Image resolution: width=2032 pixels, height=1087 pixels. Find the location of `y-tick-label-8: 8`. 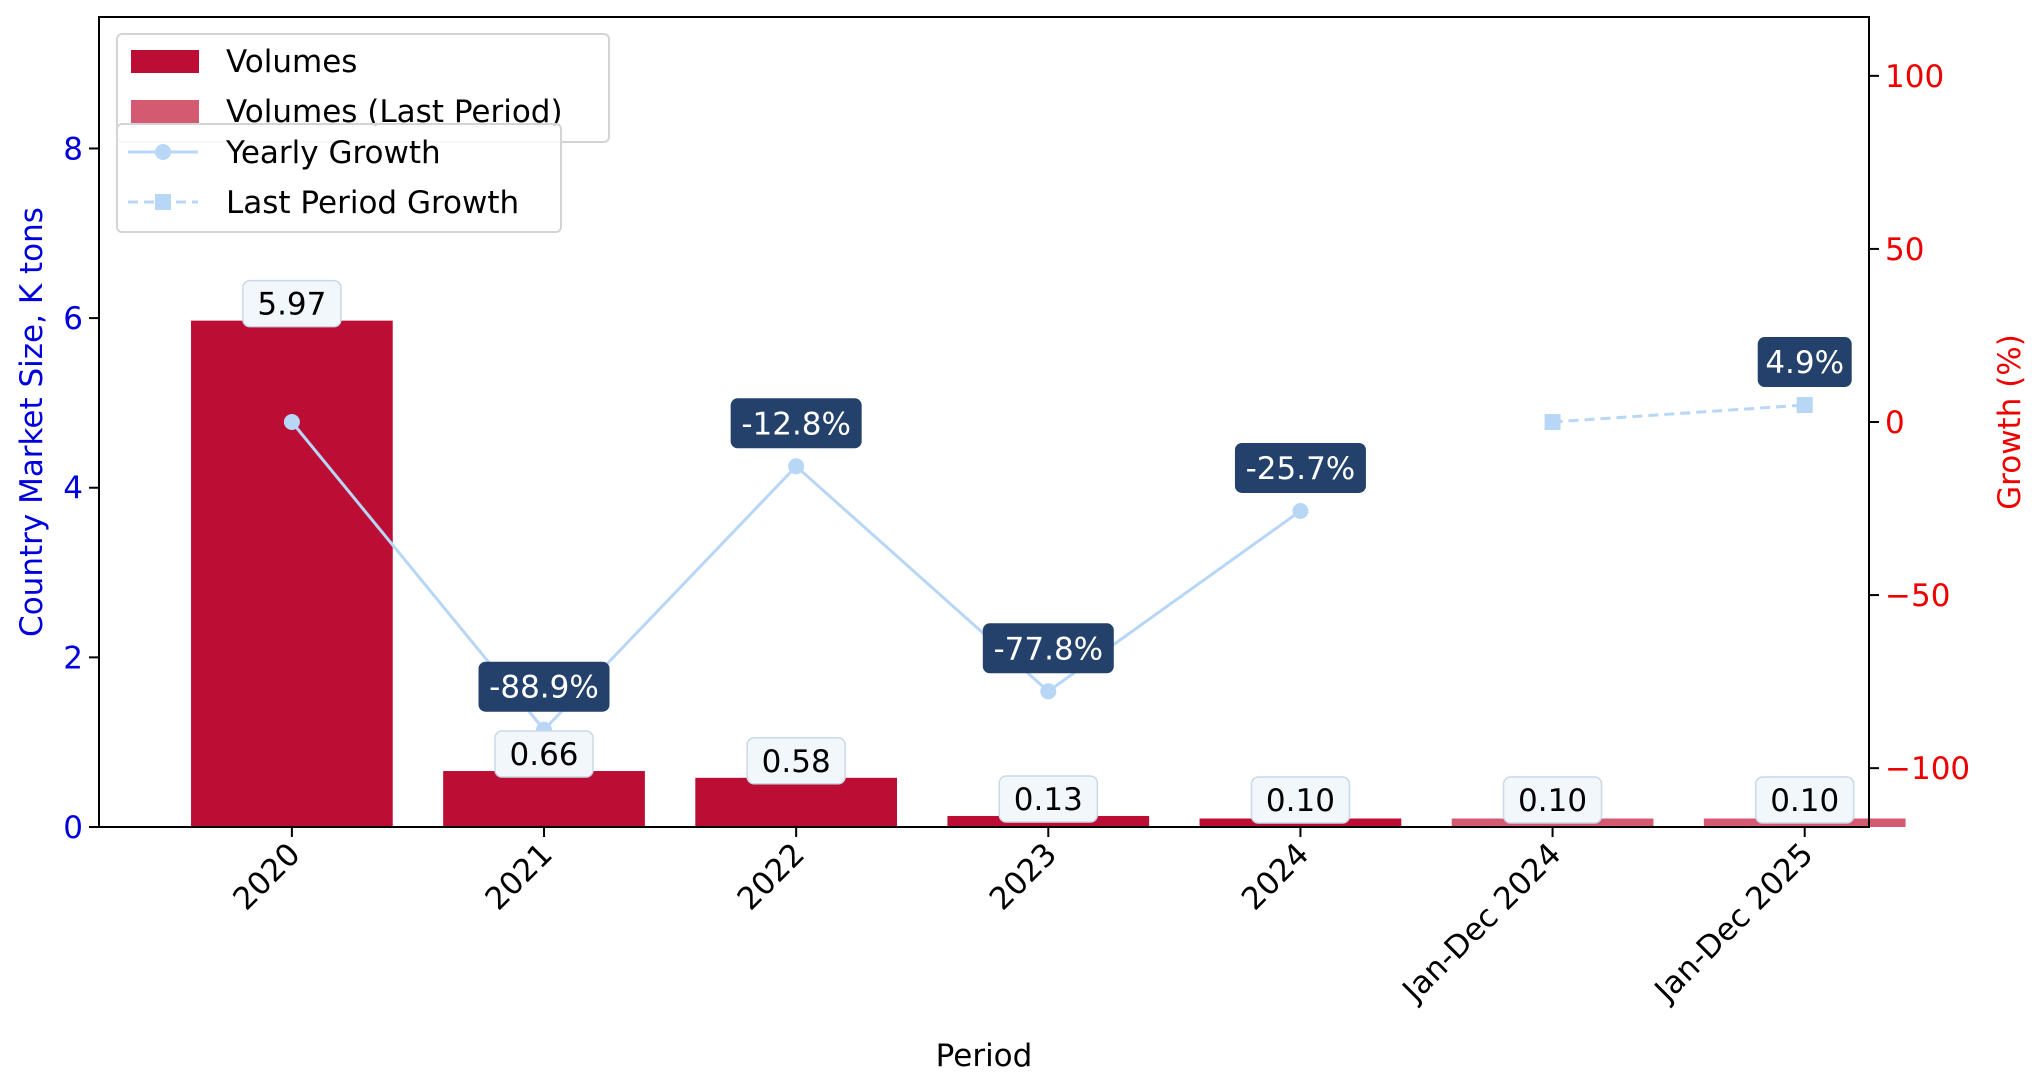

y-tick-label-8: 8 is located at coordinates (73, 149).